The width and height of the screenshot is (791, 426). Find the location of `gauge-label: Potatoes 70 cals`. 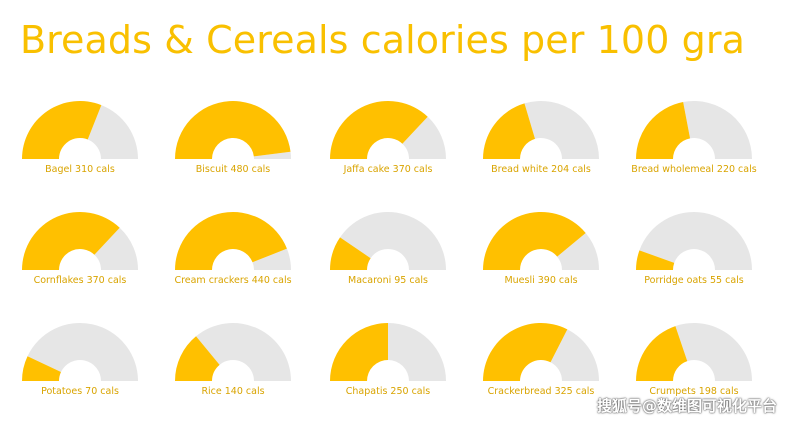

gauge-label: Potatoes 70 cals is located at coordinates (80, 391).